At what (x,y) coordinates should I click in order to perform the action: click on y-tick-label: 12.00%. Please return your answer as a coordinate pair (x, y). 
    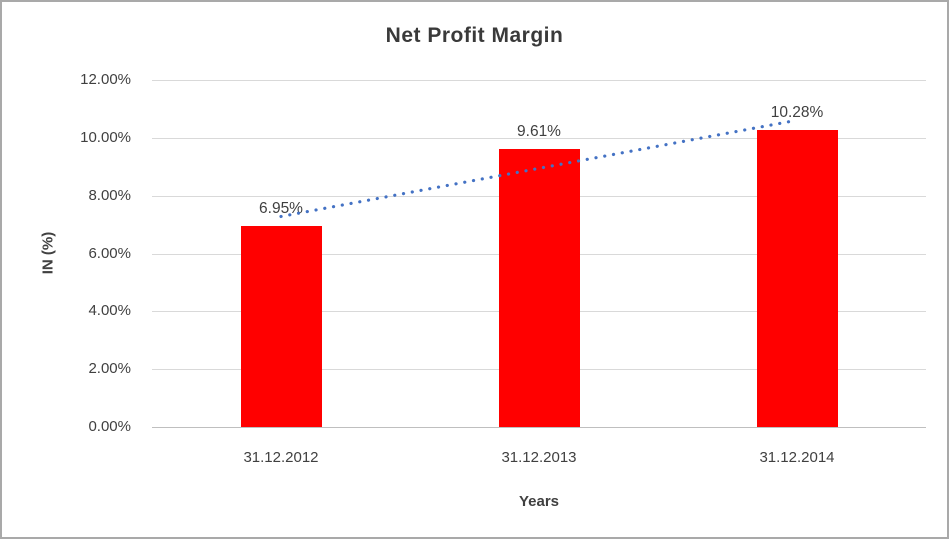
    Looking at the image, I should click on (105, 79).